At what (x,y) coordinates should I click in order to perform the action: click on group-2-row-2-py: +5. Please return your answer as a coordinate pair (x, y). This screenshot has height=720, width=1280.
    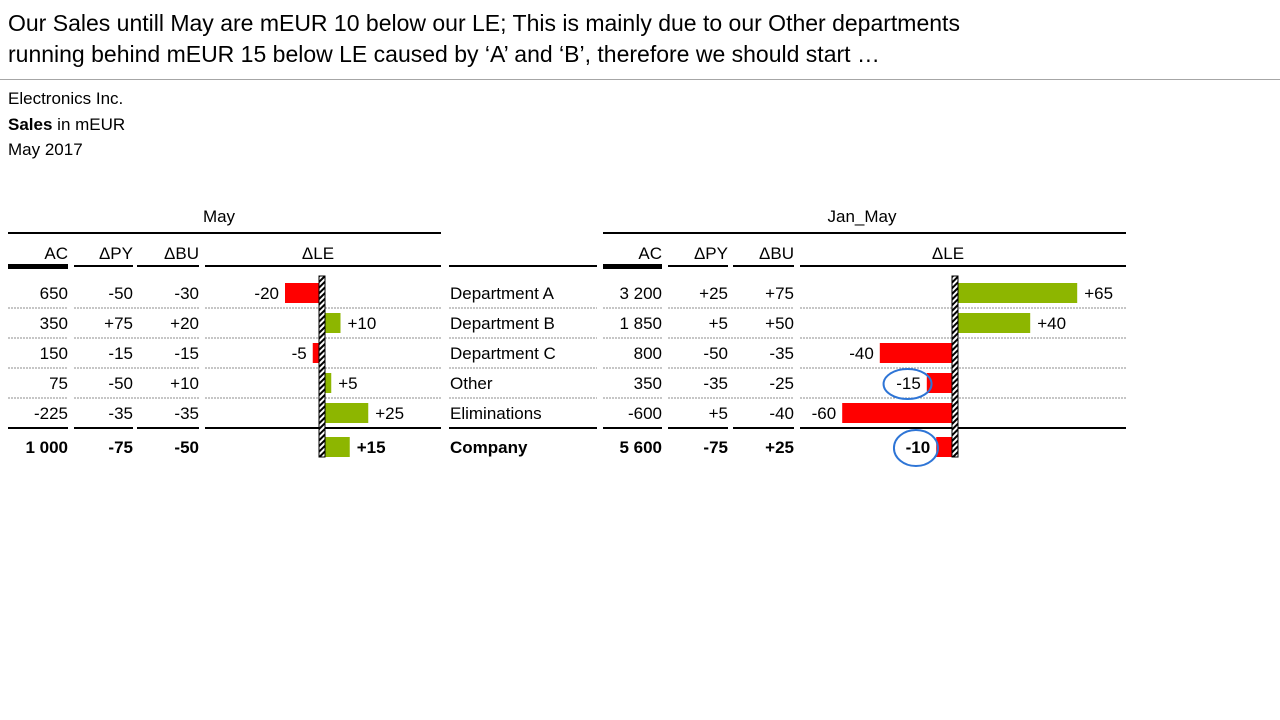
    Looking at the image, I should click on (718, 323).